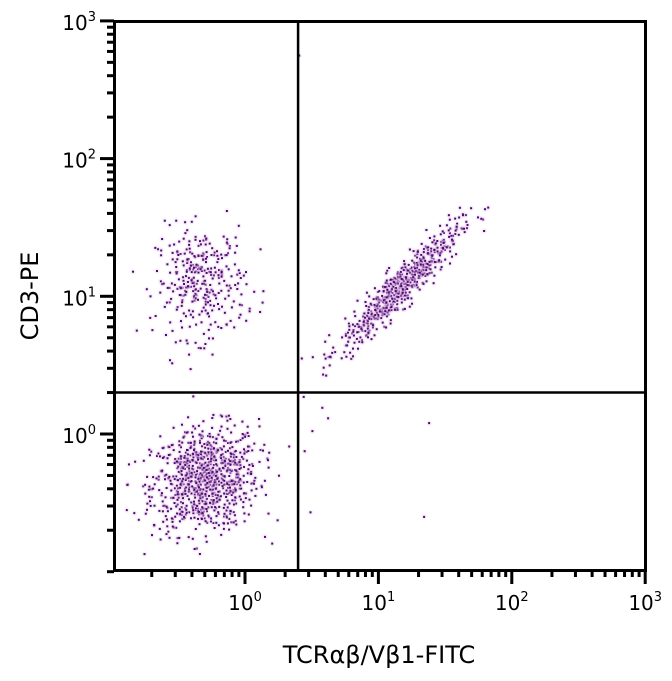 This screenshot has height=681, width=672. What do you see at coordinates (30, 296) in the screenshot?
I see `y-axis-title: CD3-PE` at bounding box center [30, 296].